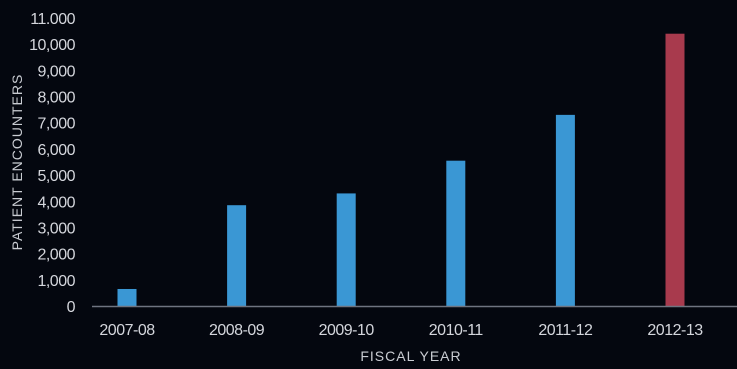 This screenshot has width=737, height=369. What do you see at coordinates (347, 330) in the screenshot?
I see `x-tick-label: 2009-10` at bounding box center [347, 330].